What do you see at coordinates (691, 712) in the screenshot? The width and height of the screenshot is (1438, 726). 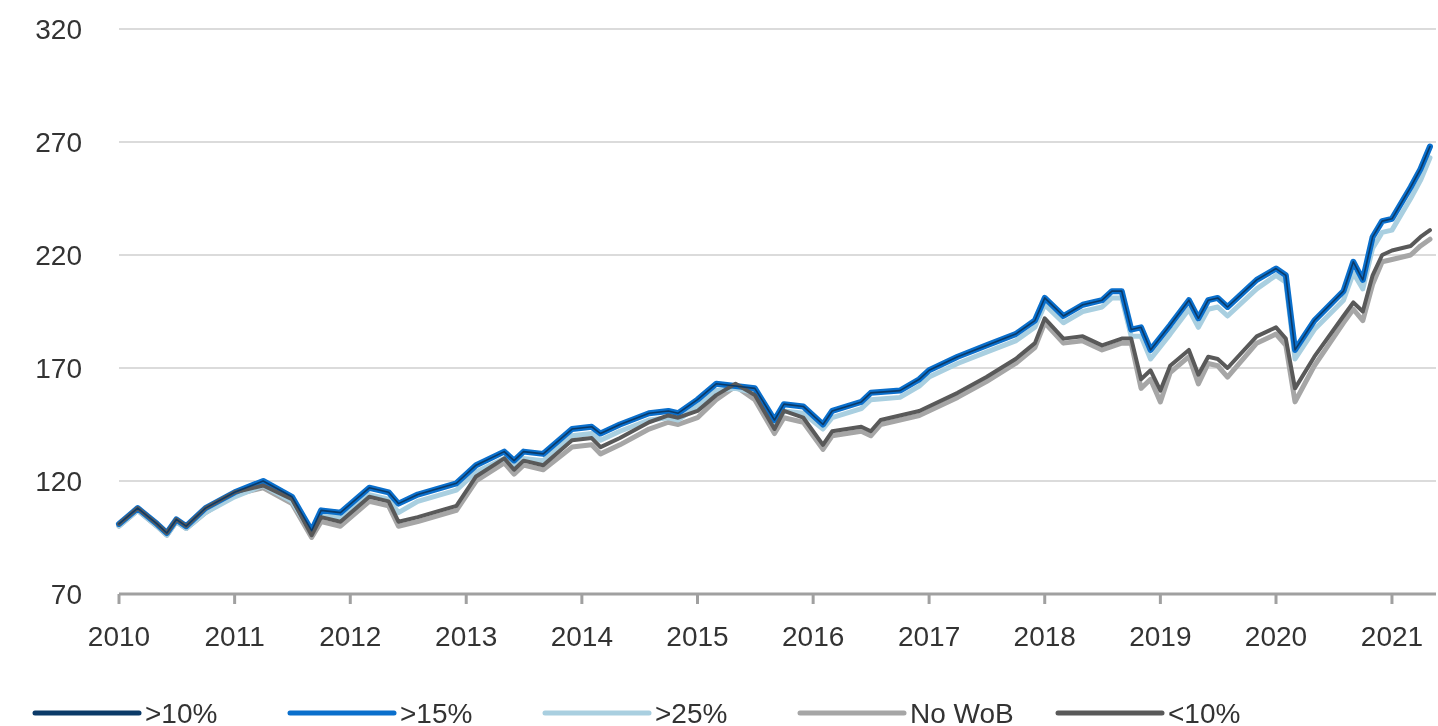 I see `legend-label: >25%` at bounding box center [691, 712].